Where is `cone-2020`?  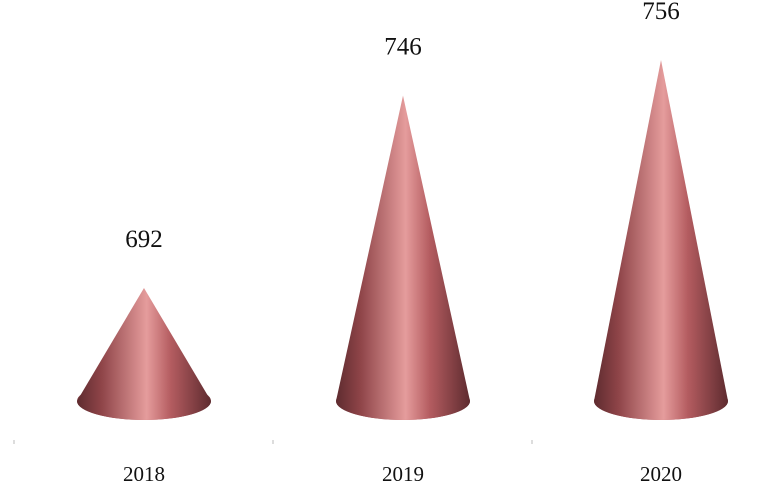
cone-2020 is located at coordinates (661, 240).